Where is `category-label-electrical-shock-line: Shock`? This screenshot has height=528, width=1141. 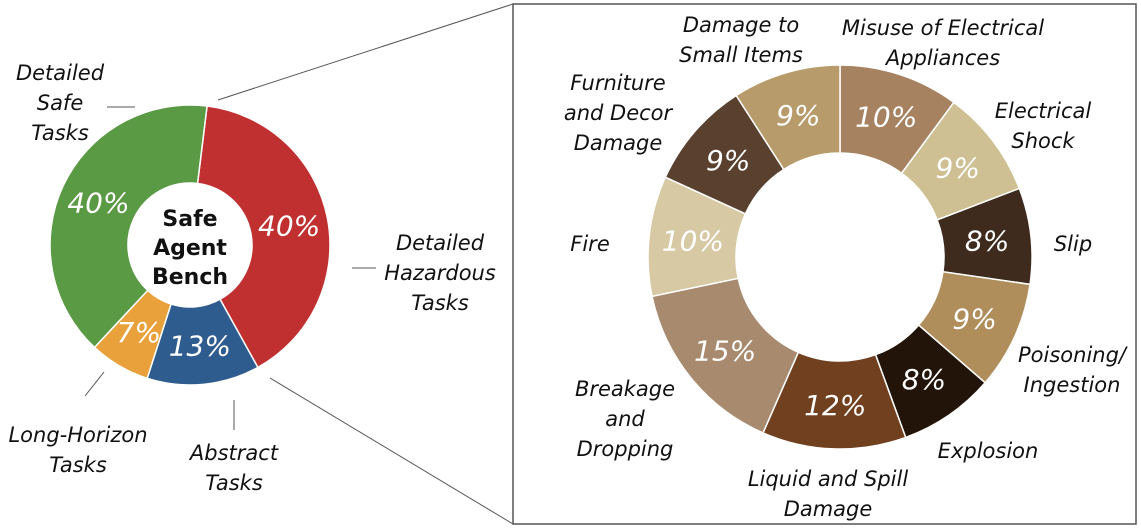 category-label-electrical-shock-line: Shock is located at coordinates (1043, 141).